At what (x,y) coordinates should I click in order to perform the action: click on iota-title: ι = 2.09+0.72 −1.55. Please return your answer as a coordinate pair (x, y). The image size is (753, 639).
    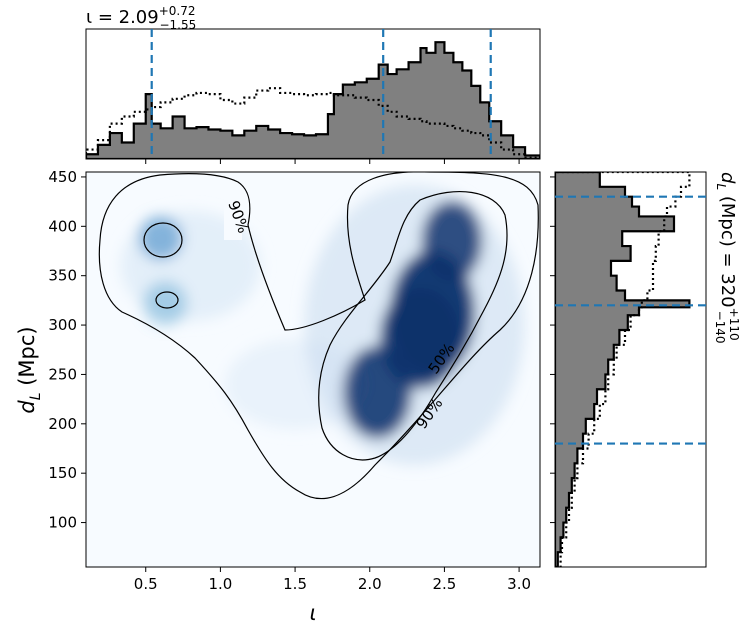
    Looking at the image, I should click on (141, 18).